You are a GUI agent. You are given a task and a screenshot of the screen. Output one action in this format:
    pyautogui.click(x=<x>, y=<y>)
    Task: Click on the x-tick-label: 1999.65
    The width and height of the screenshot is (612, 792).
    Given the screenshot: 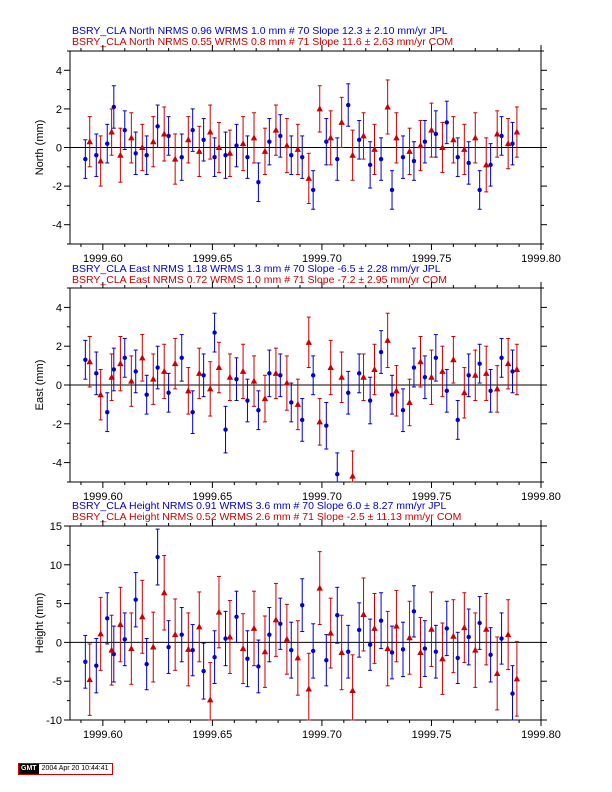 What is the action you would take?
    pyautogui.click(x=213, y=497)
    